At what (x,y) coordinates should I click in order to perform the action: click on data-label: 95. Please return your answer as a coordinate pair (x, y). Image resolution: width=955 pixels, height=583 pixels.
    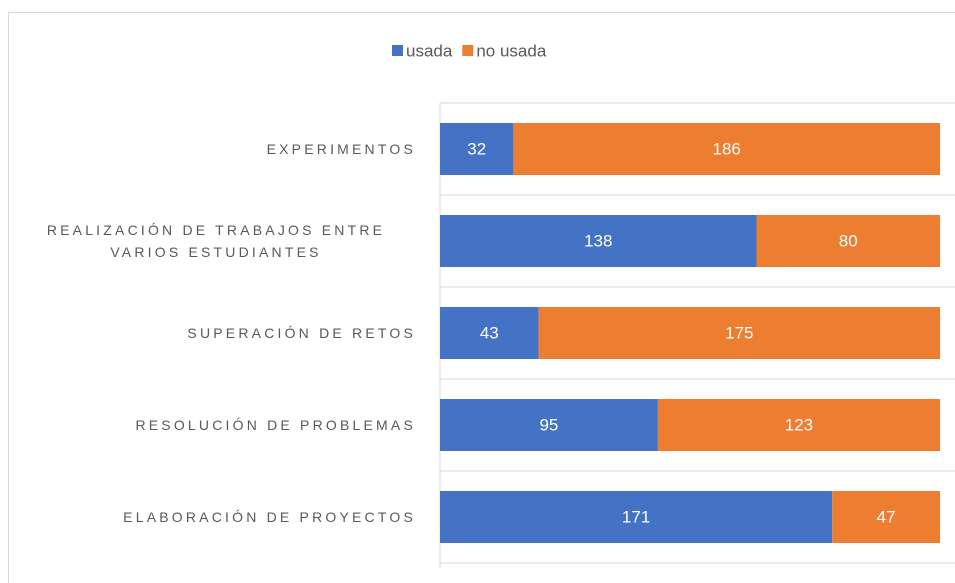
    Looking at the image, I should click on (548, 425).